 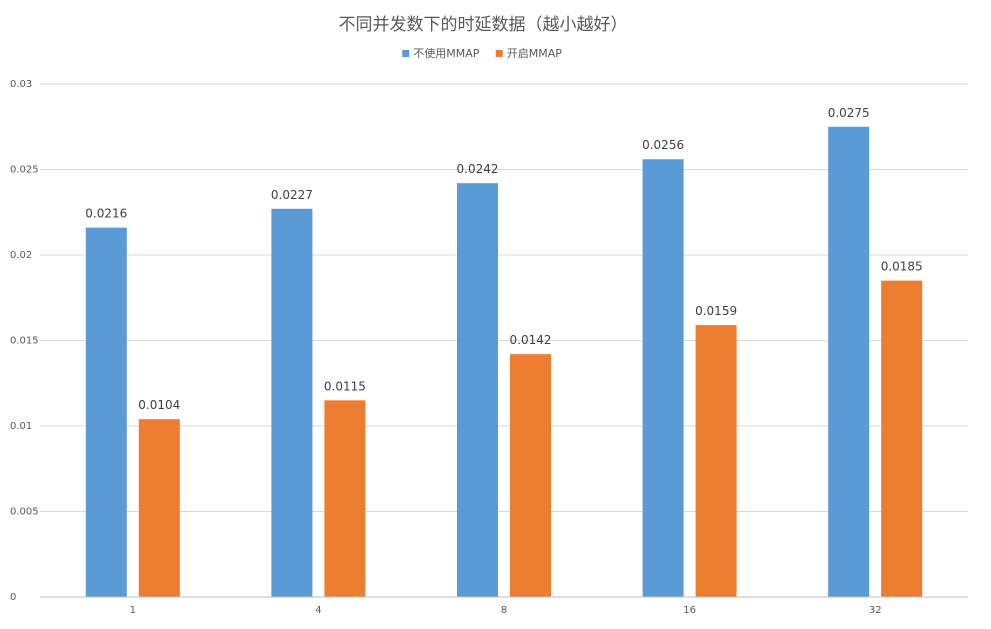 I want to click on data-label: 0.0275, so click(x=849, y=113).